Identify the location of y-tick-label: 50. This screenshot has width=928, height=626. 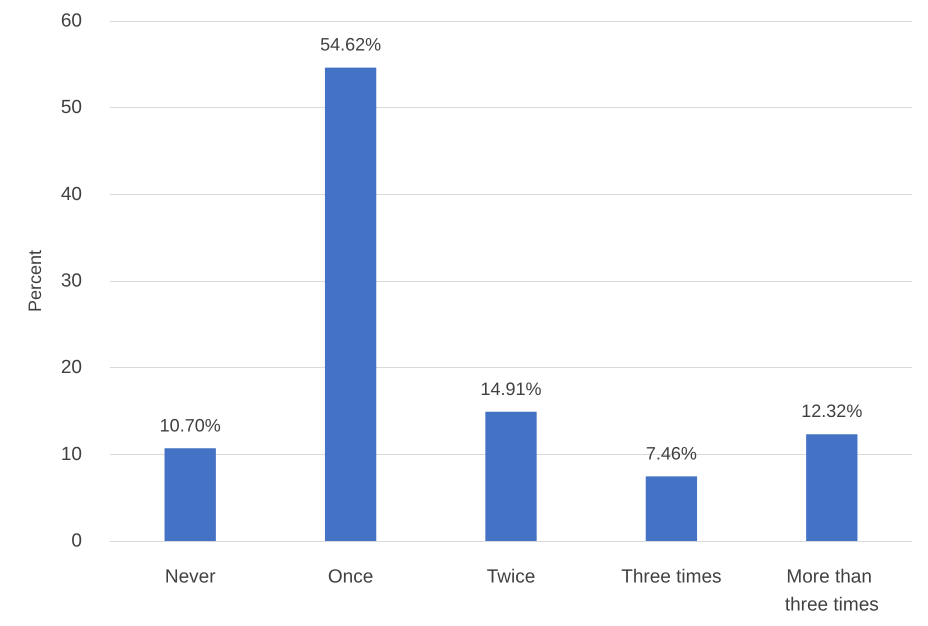
(71, 107).